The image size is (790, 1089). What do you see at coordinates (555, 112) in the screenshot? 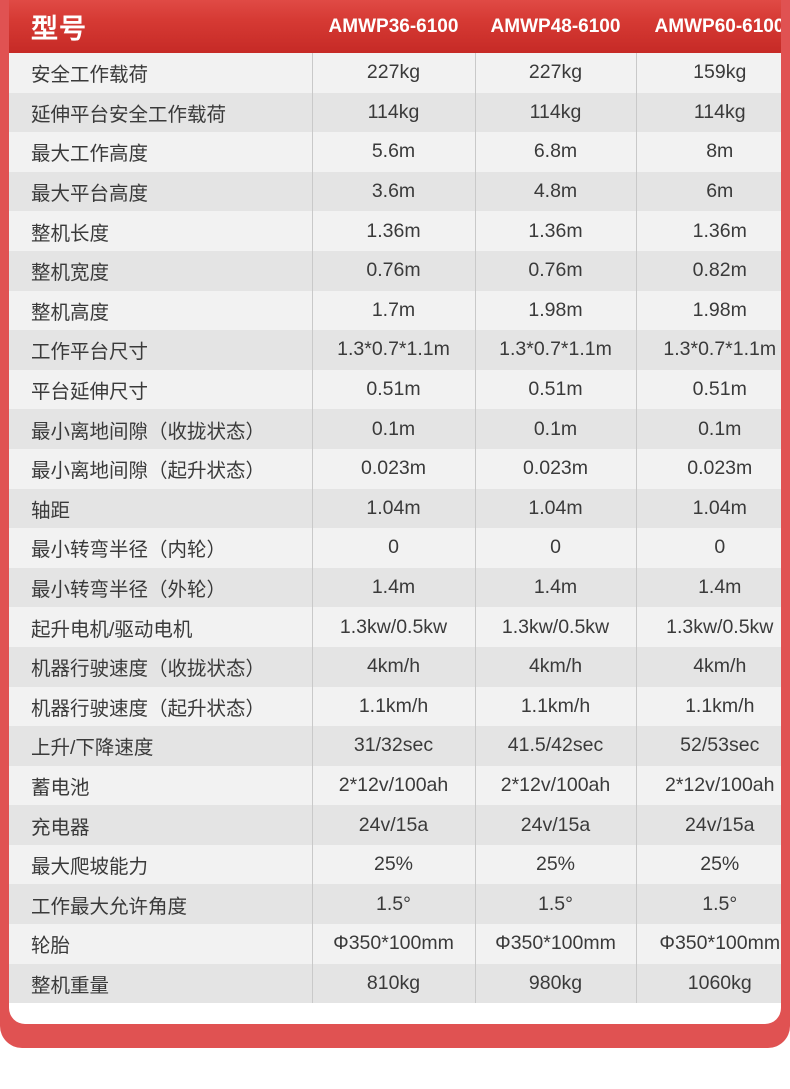
I see `row-value-col2: 114kg` at bounding box center [555, 112].